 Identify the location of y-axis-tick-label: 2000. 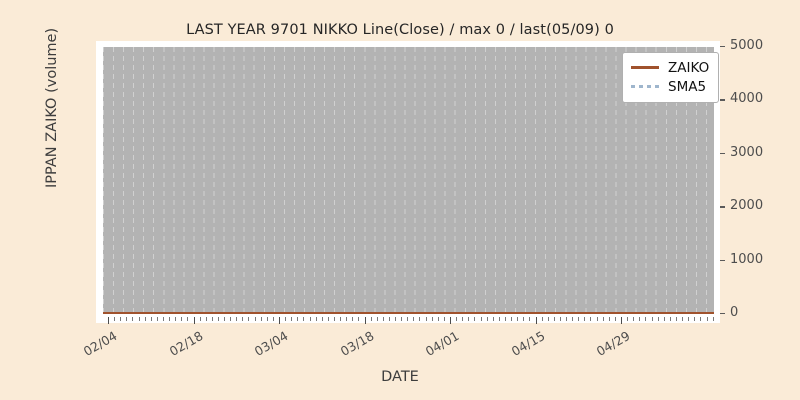
(747, 206).